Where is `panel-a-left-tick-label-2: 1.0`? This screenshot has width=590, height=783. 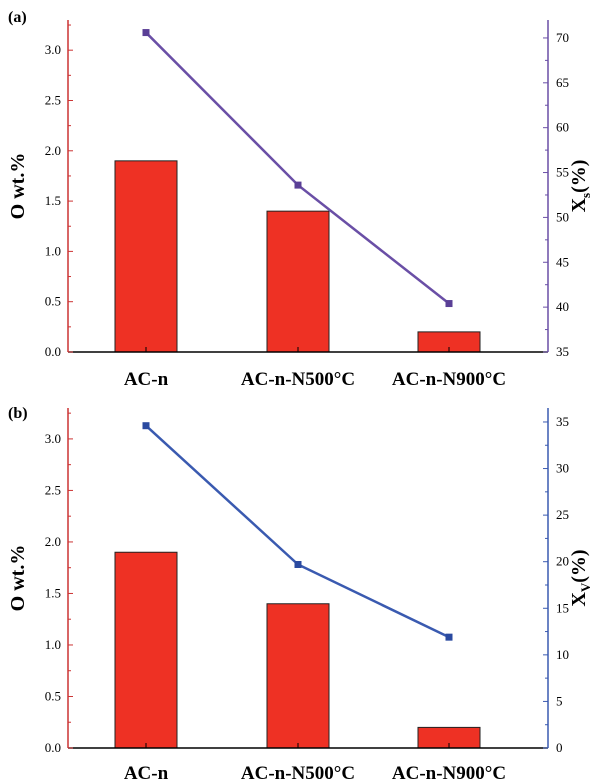 panel-a-left-tick-label-2: 1.0 is located at coordinates (53, 250).